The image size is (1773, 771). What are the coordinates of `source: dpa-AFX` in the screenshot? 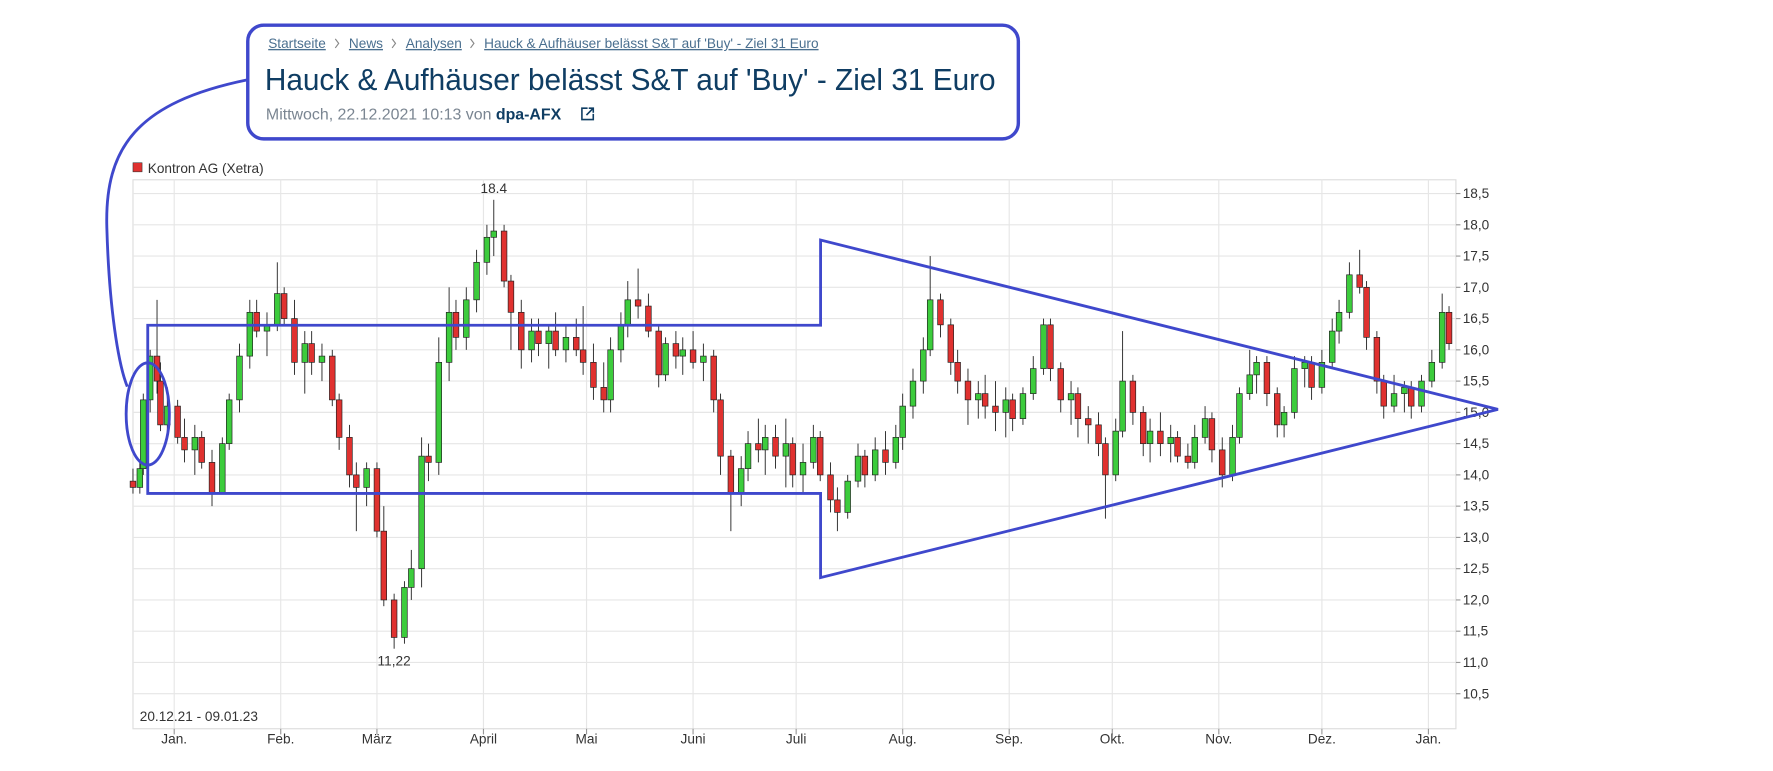 It's located at (529, 115).